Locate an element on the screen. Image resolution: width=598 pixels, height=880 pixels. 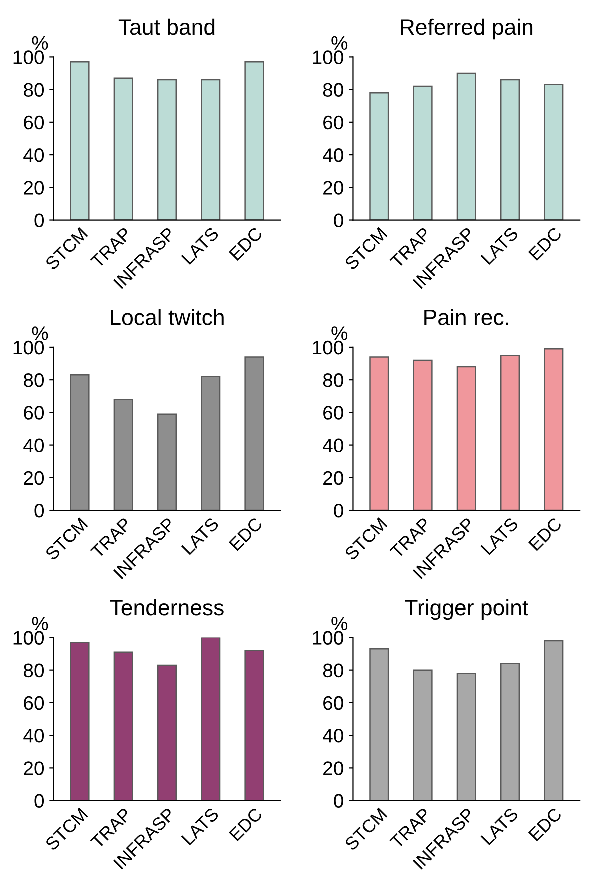
chart-title: Trigger point is located at coordinates (466, 609).